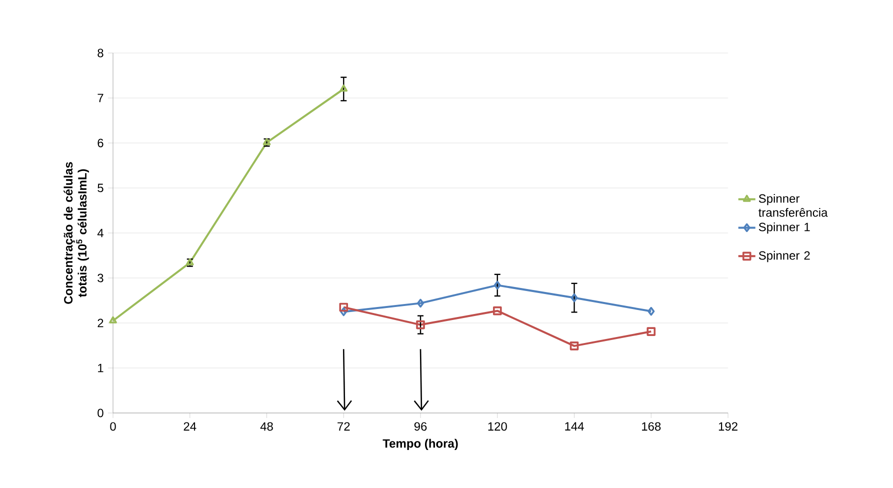  I want to click on y-tick-label: 6, so click(101, 143).